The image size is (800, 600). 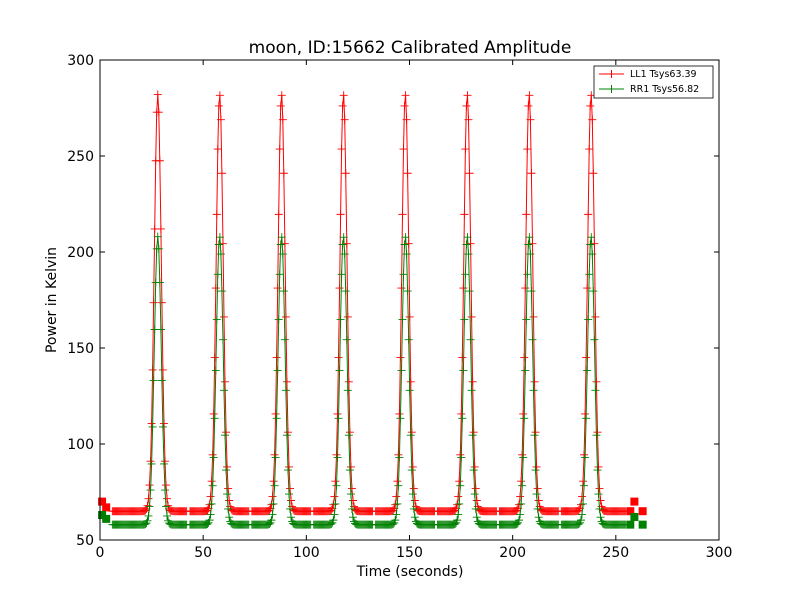 What do you see at coordinates (611, 74) in the screenshot?
I see `legend-marker-ll1` at bounding box center [611, 74].